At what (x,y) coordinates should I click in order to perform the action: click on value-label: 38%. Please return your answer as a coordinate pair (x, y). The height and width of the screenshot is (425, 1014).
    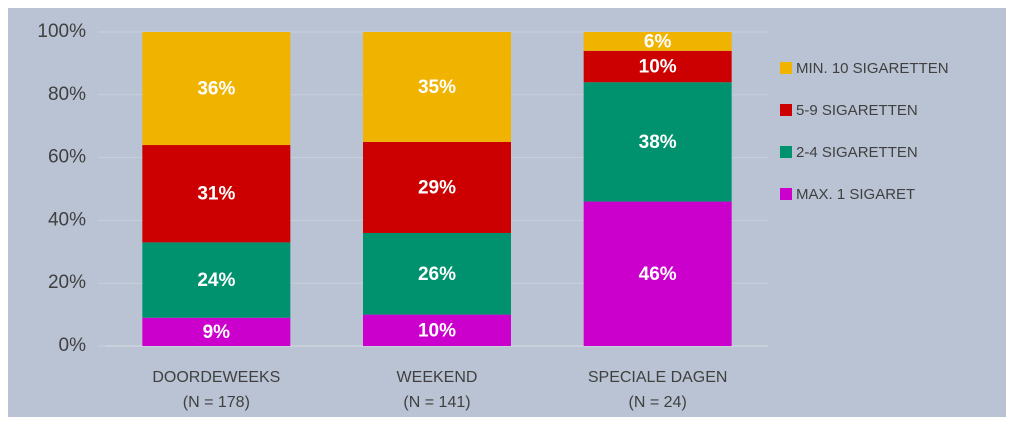
    Looking at the image, I should click on (658, 142).